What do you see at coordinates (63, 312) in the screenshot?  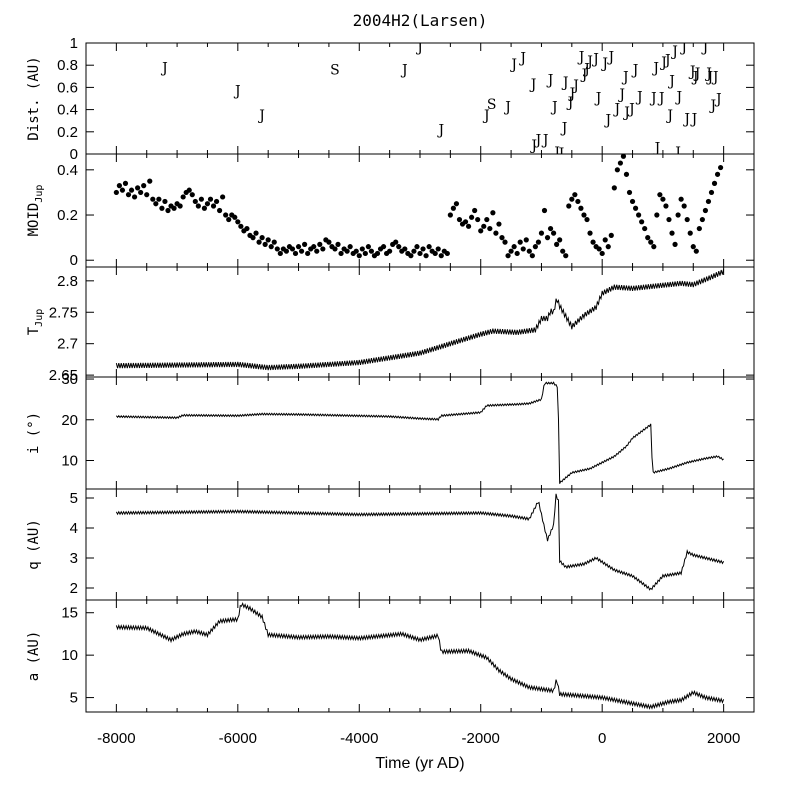 I see `y-tick-label: 2.75` at bounding box center [63, 312].